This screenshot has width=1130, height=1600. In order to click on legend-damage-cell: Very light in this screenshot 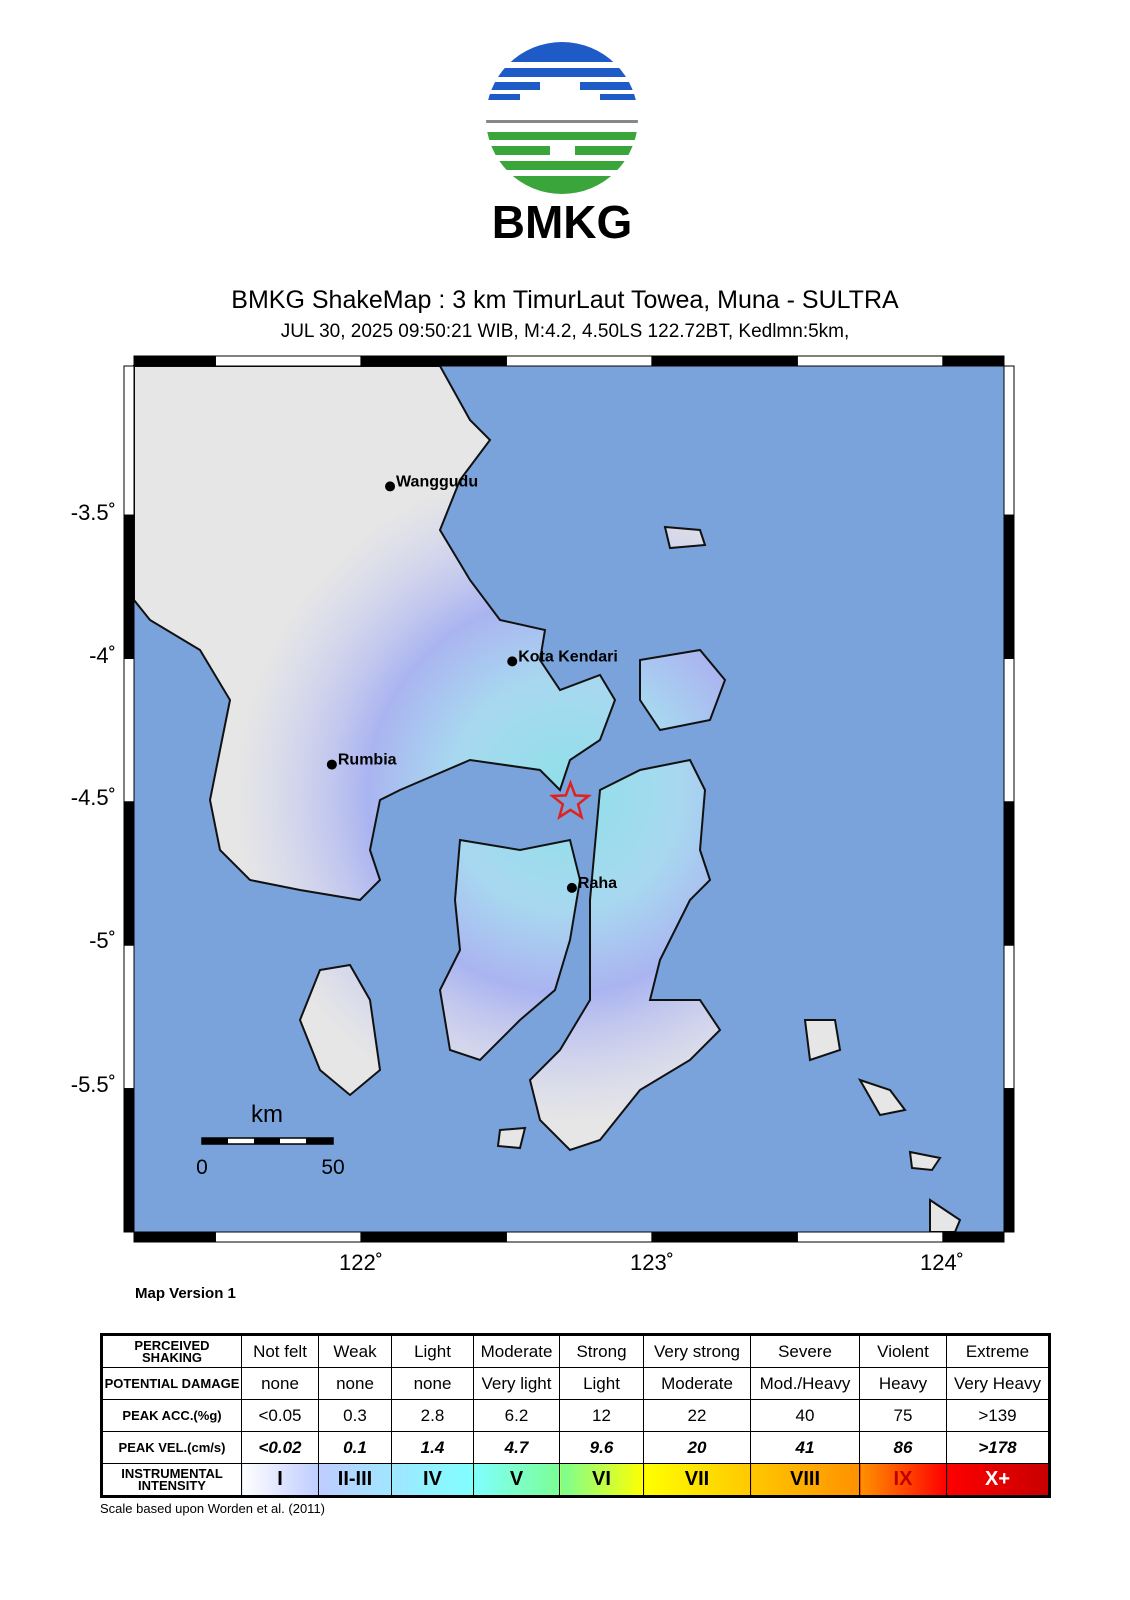, I will do `click(516, 1383)`.